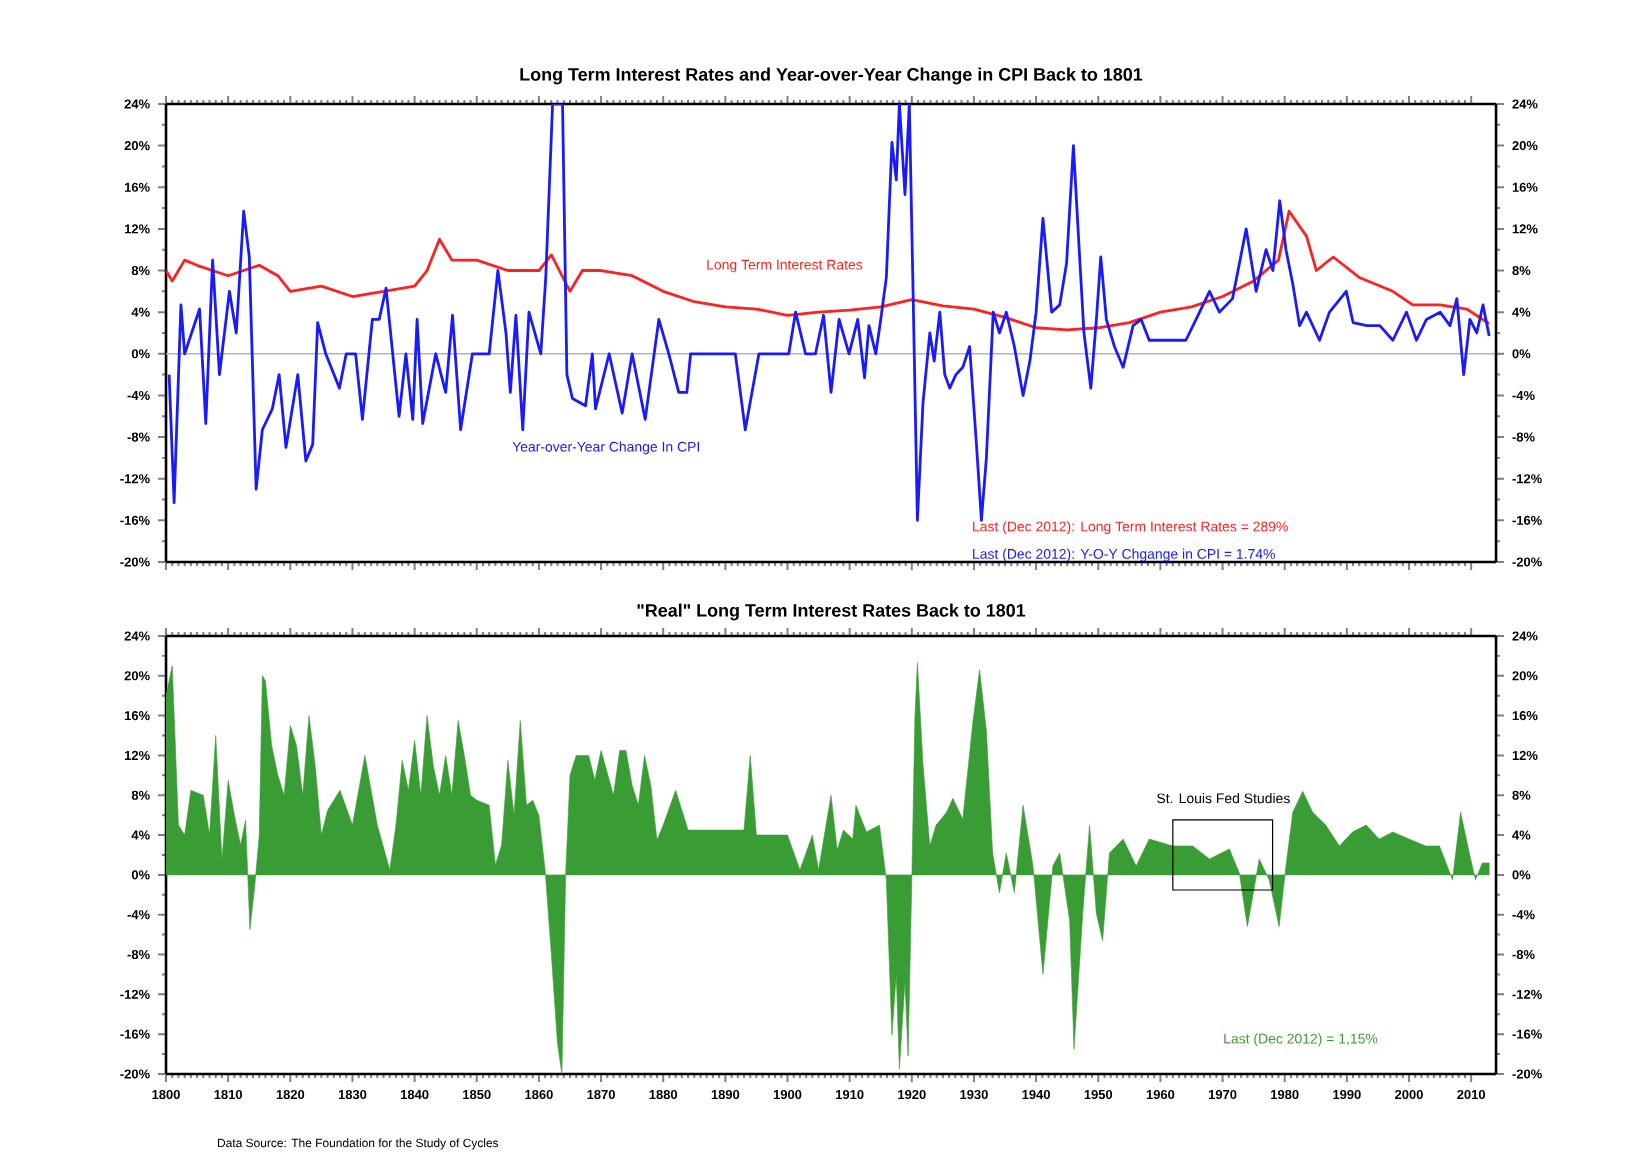  Describe the element at coordinates (831, 76) in the screenshot. I see `chart-title: Long Term Interest Rates and Year-over-Year Change in CPI Back to 1801` at that location.